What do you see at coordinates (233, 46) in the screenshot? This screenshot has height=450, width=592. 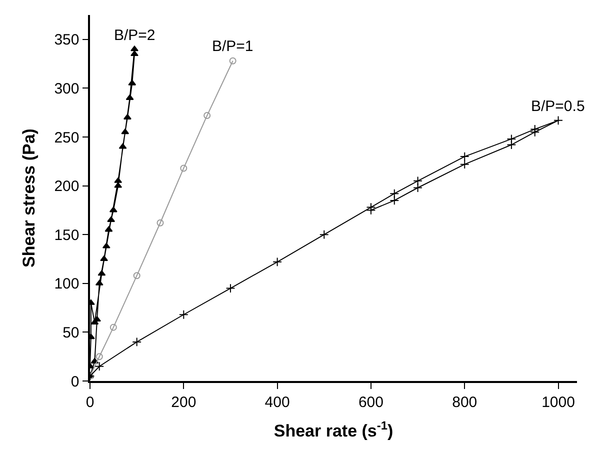 I see `series-label: B/P=1` at bounding box center [233, 46].